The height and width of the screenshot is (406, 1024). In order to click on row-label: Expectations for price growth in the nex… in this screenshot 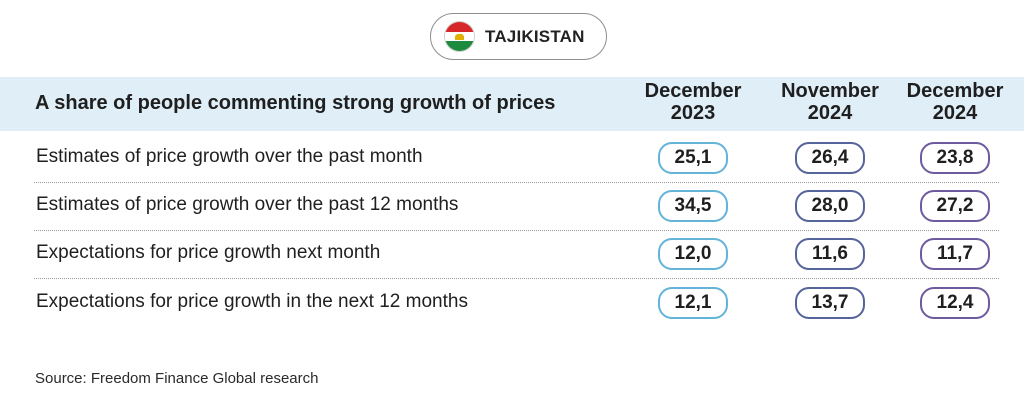, I will do `click(252, 301)`.